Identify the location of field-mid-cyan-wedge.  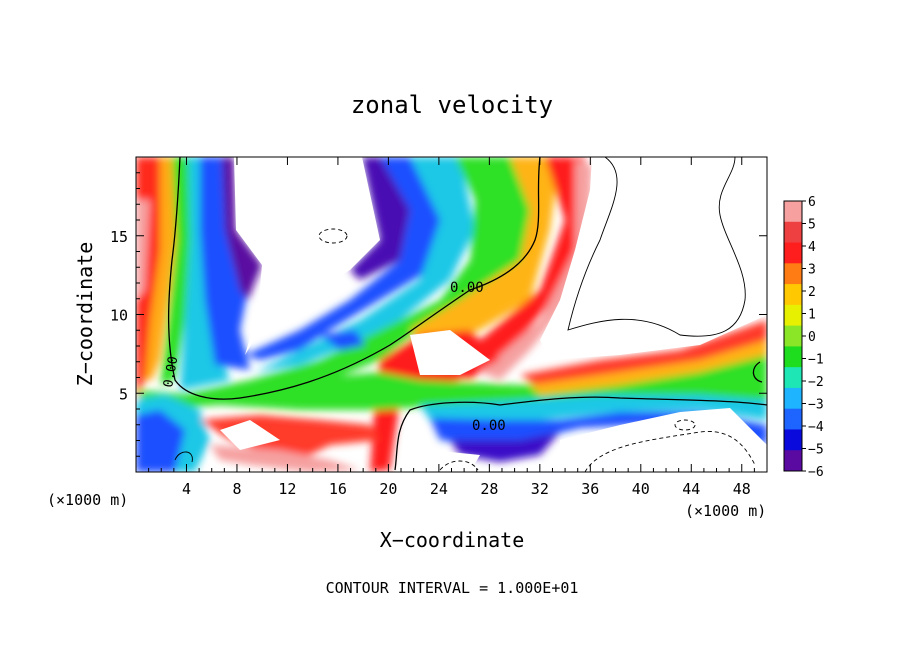
(365, 264).